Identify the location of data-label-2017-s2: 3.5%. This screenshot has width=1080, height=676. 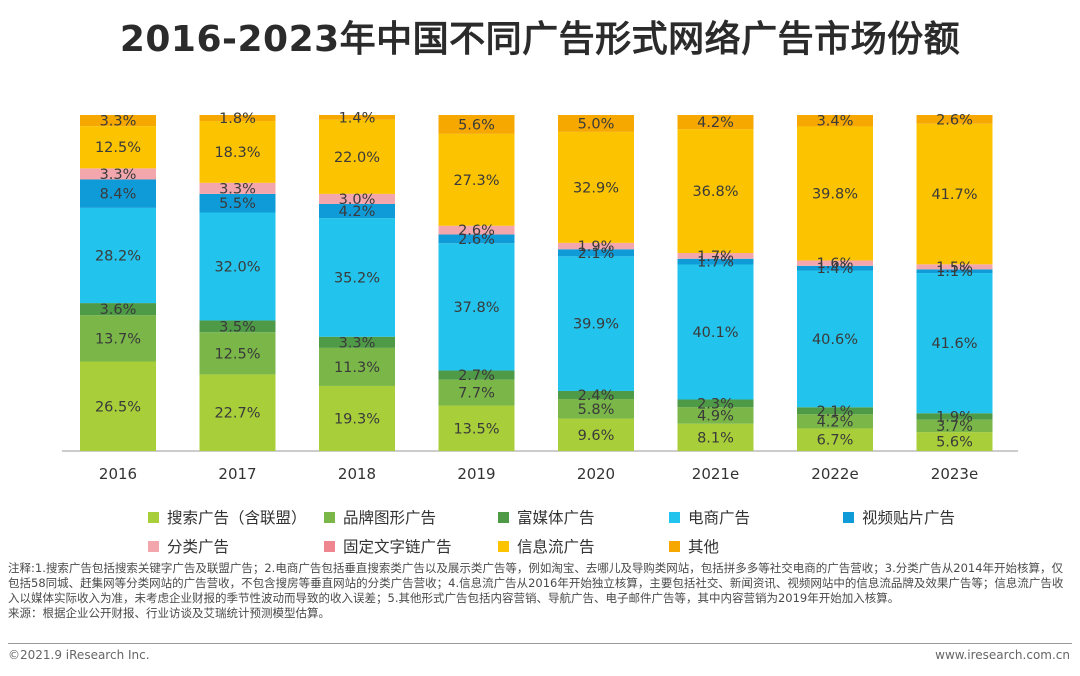
(237, 327).